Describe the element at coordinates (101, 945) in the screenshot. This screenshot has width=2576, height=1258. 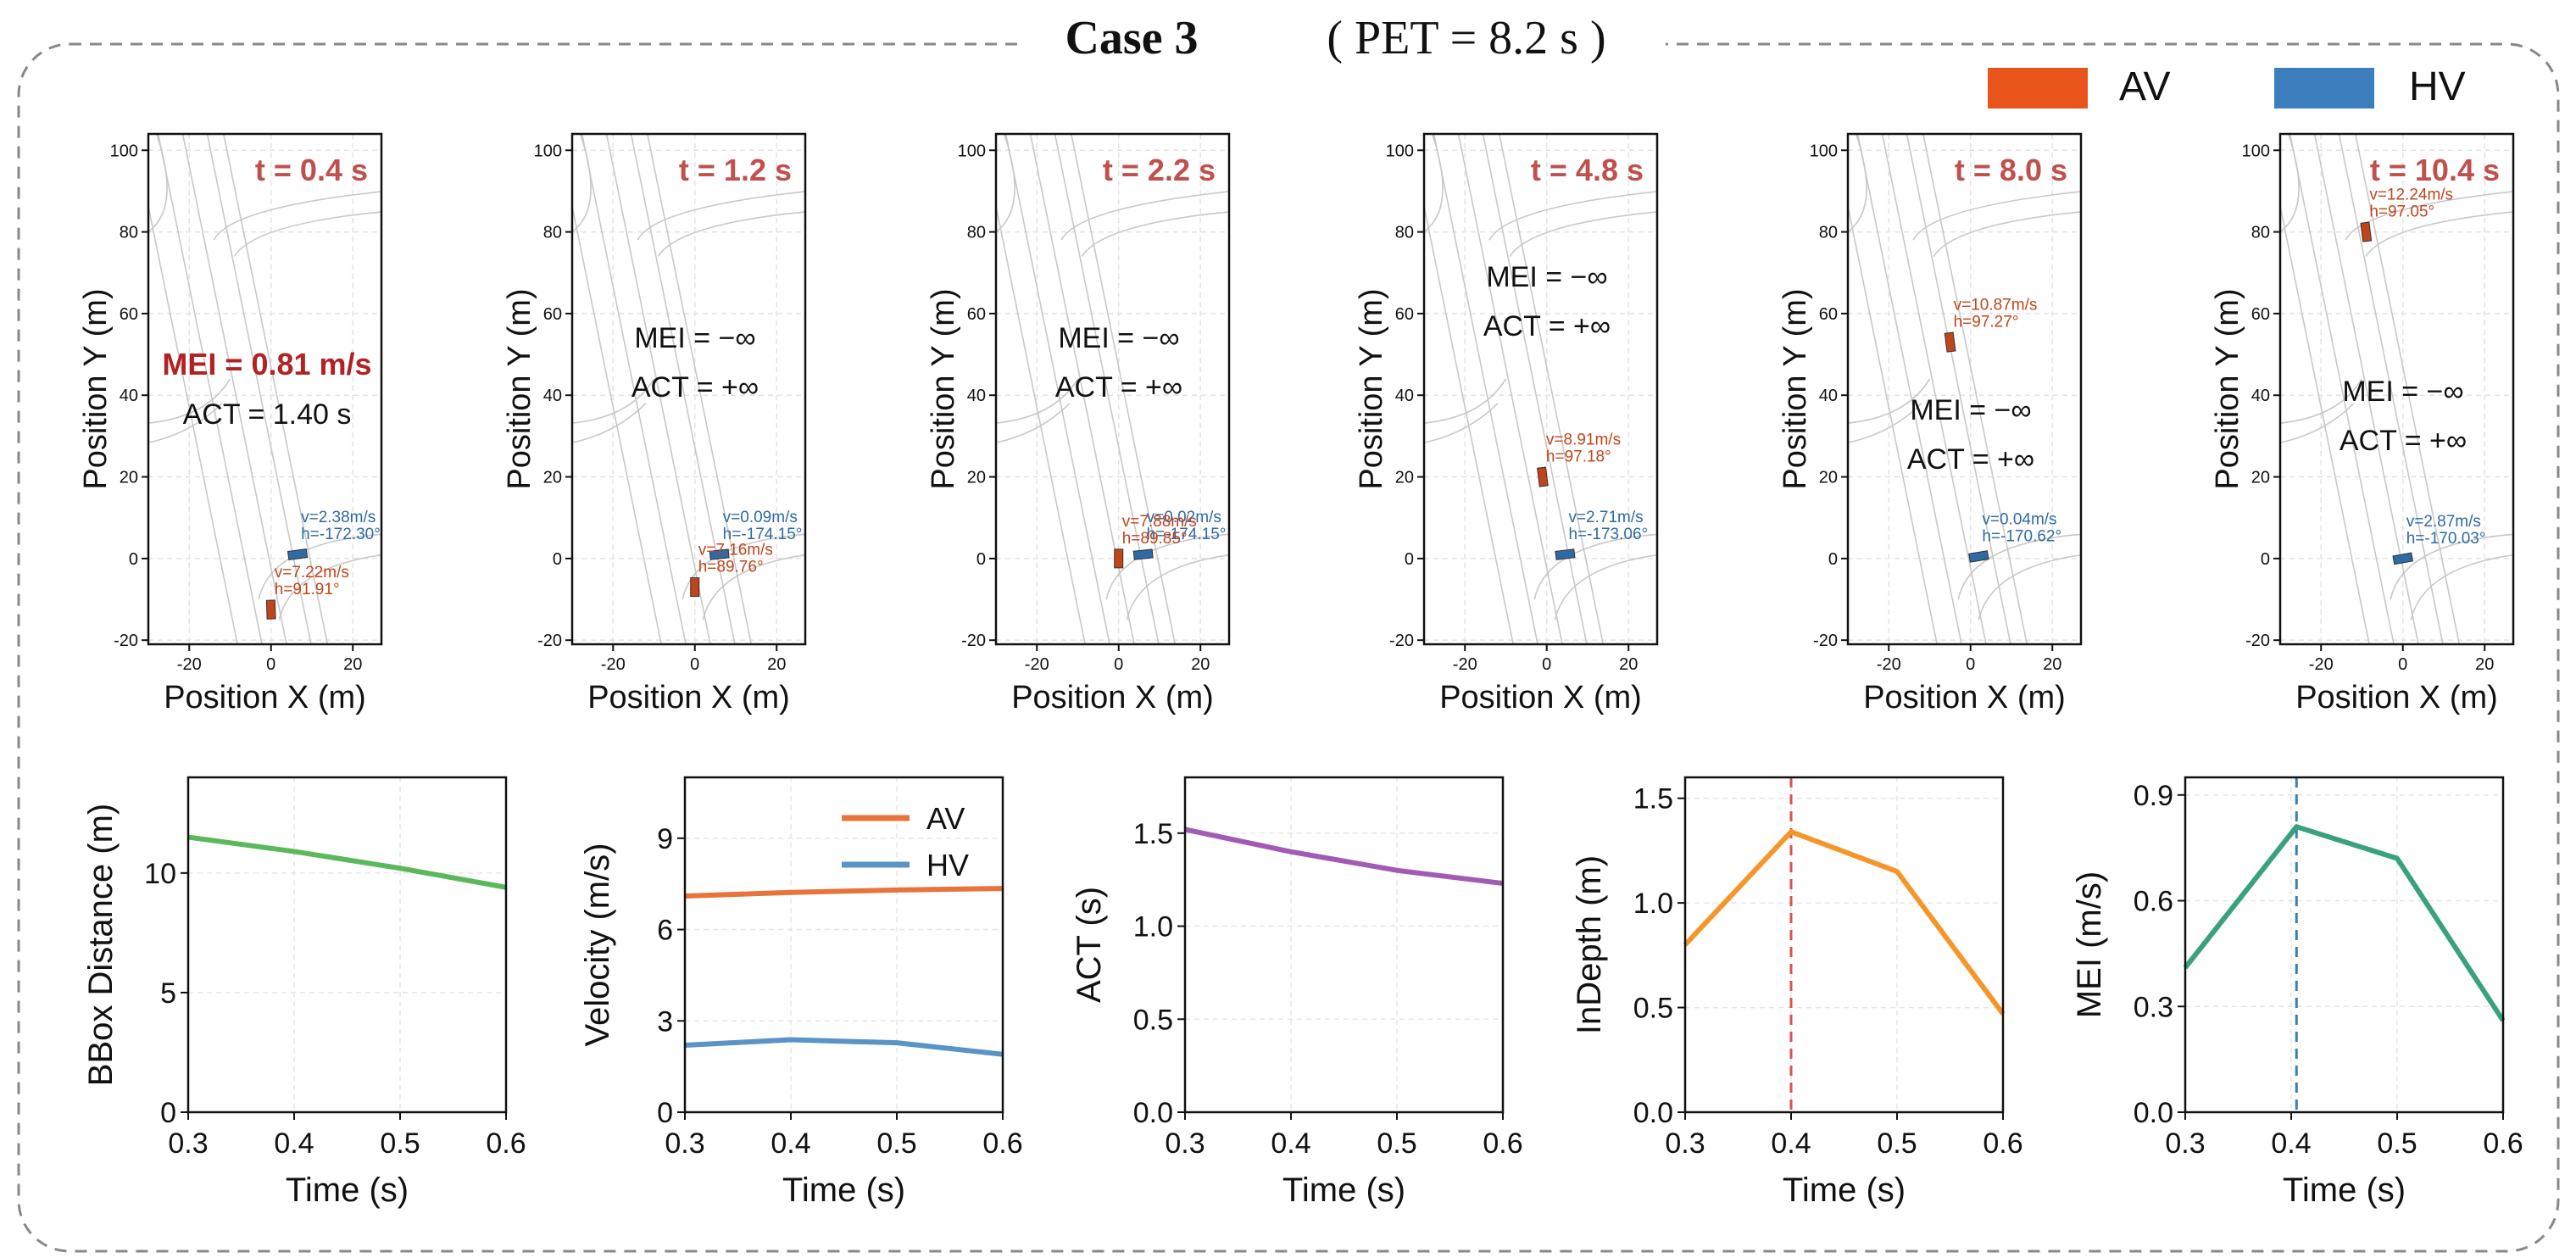
I see `y-axis-label: BBox Distance (m)` at that location.